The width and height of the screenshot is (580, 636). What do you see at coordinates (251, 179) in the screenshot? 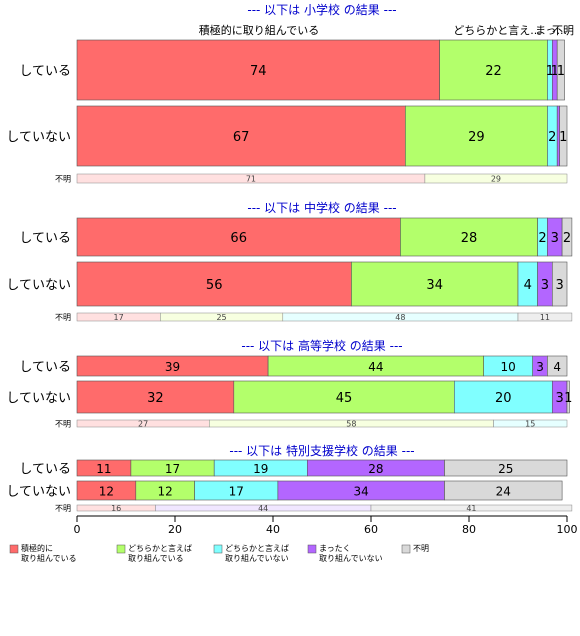
I see `unknown-data-label: 71` at bounding box center [251, 179].